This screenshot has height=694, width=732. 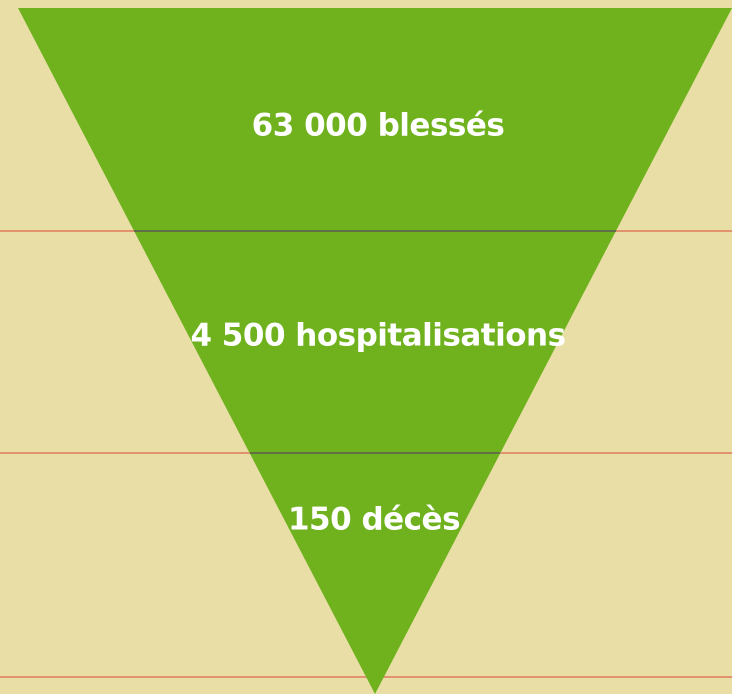 I want to click on level-label: 150 décès, so click(x=374, y=520).